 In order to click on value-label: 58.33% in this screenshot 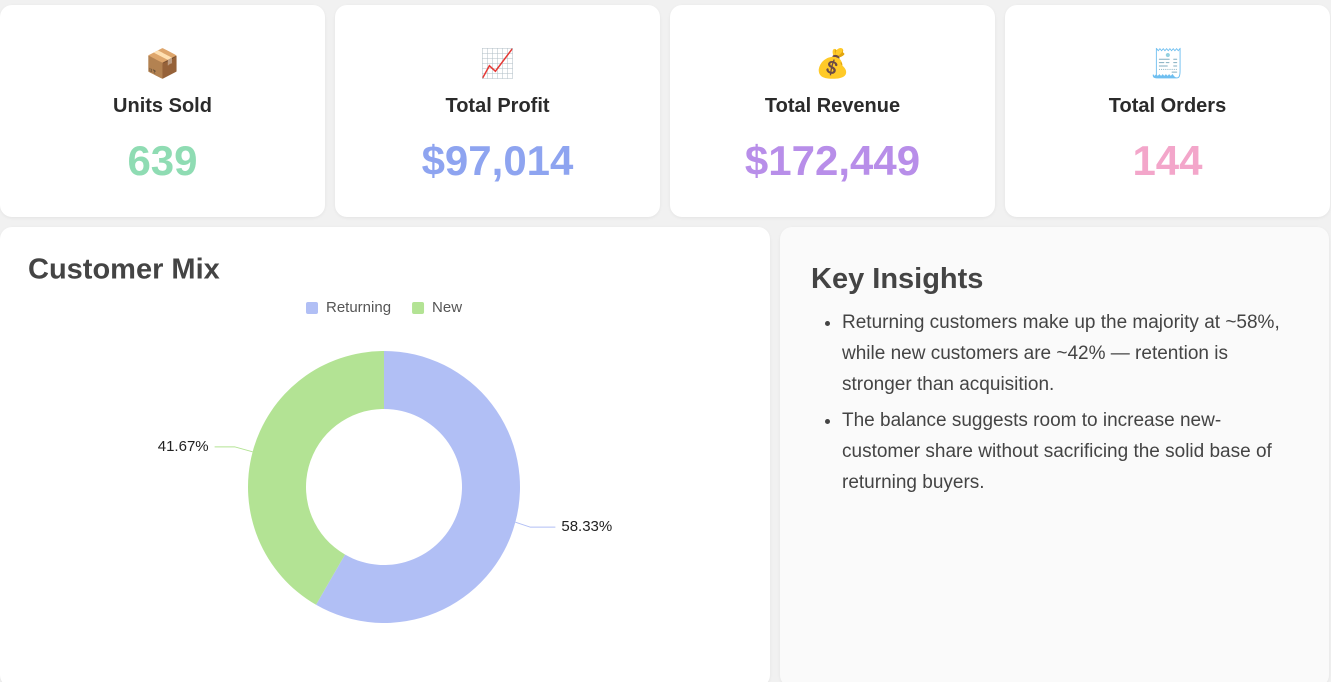, I will do `click(586, 526)`.